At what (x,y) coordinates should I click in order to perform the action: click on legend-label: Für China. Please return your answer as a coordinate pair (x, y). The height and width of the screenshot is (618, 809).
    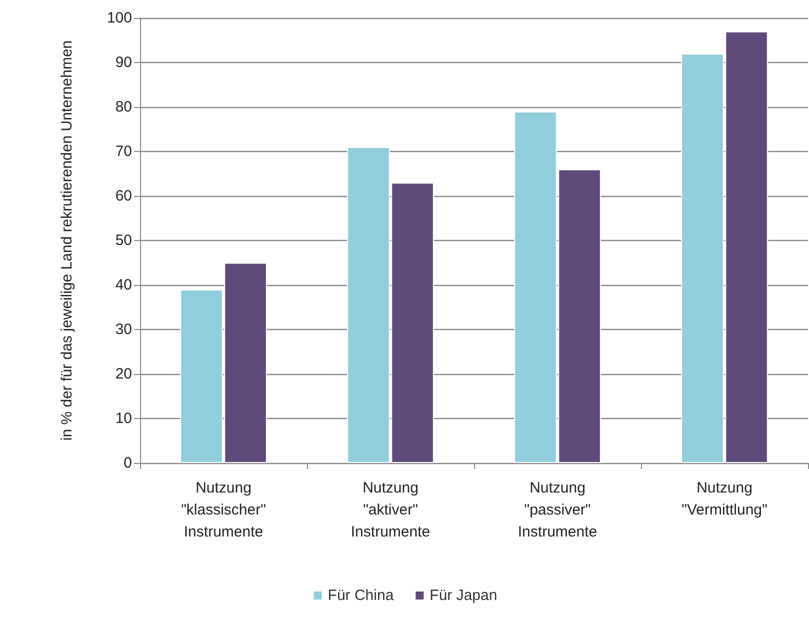
    Looking at the image, I should click on (361, 595).